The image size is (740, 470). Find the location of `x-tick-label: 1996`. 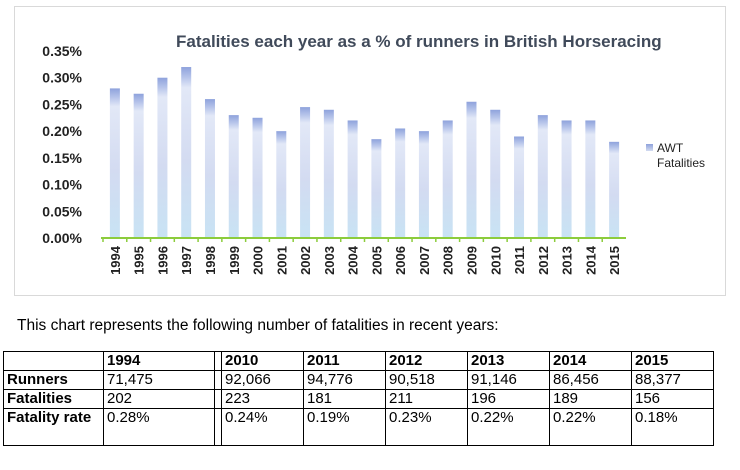

x-tick-label: 1996 is located at coordinates (162, 260).